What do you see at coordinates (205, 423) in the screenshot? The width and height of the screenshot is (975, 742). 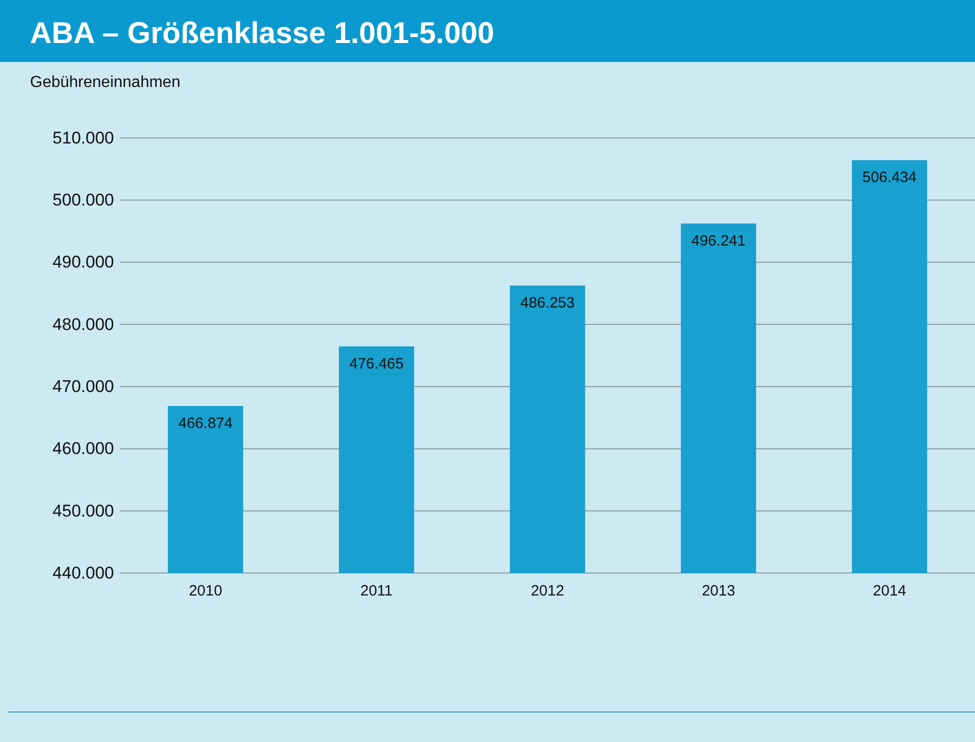 I see `data-label: 466.874` at bounding box center [205, 423].